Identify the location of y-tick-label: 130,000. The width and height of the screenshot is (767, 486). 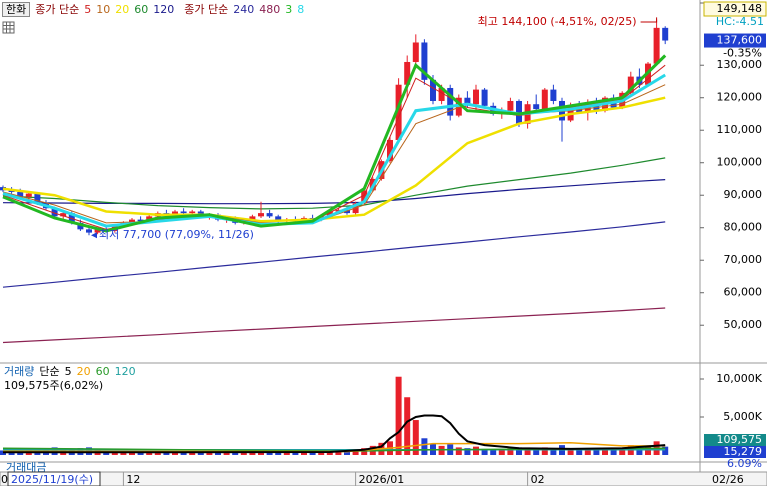
(740, 64).